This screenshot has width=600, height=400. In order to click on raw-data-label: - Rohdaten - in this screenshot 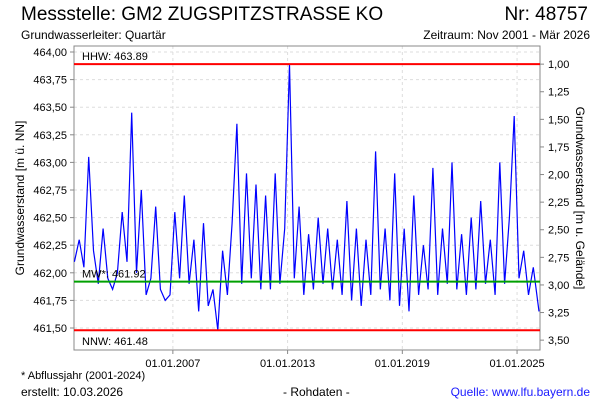, I will do `click(316, 392)`.